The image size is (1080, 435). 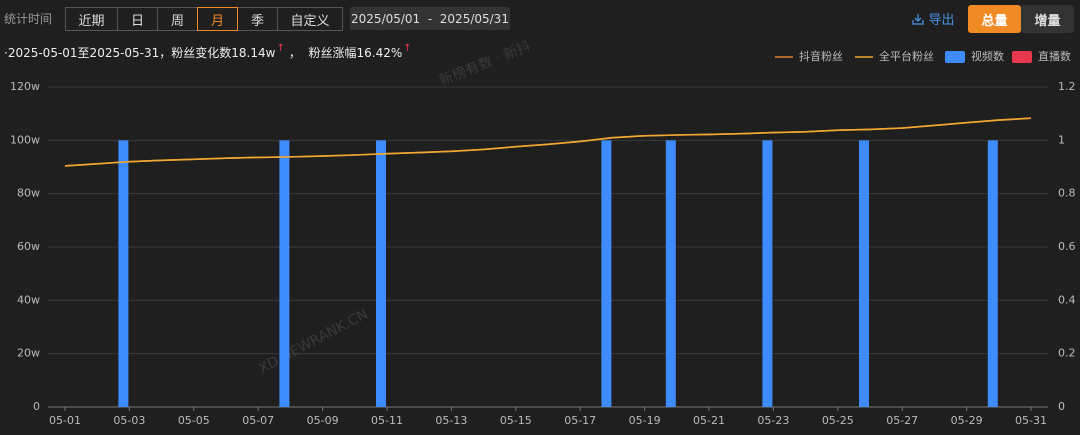 I want to click on period-button: 季, so click(x=257, y=19).